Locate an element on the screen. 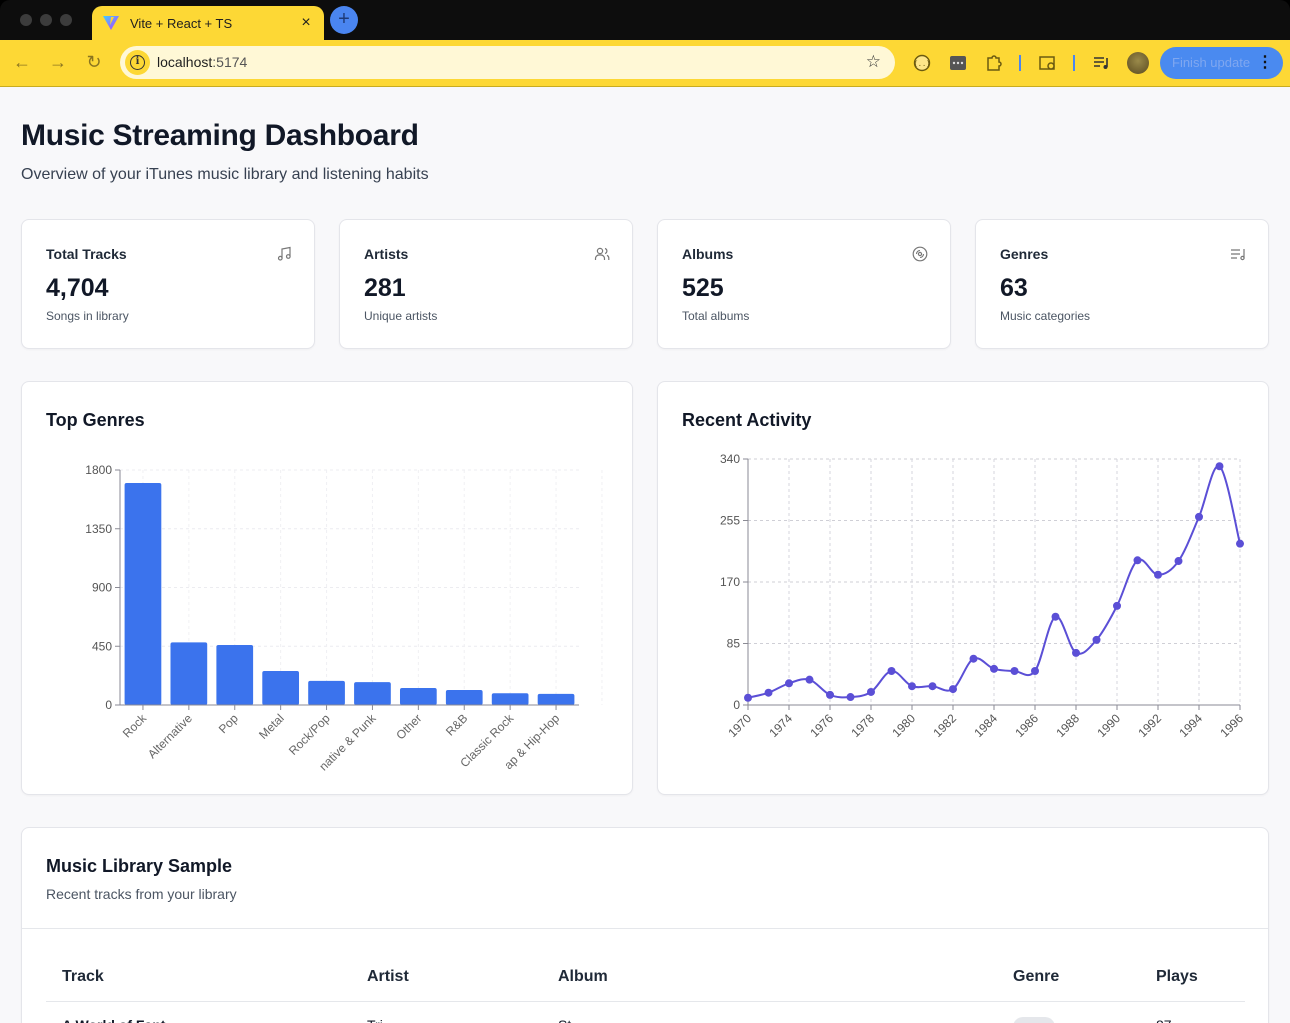 This screenshot has width=1290, height=1023. stat-card-albums: Albums 525 Total albums is located at coordinates (804, 284).